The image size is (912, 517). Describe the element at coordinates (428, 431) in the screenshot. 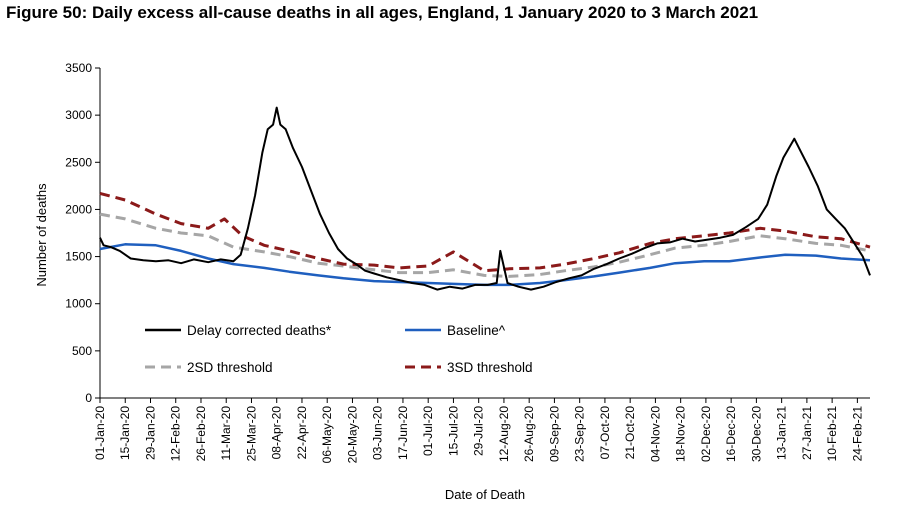

I see `x-tick-label: 01-Jul-20` at that location.